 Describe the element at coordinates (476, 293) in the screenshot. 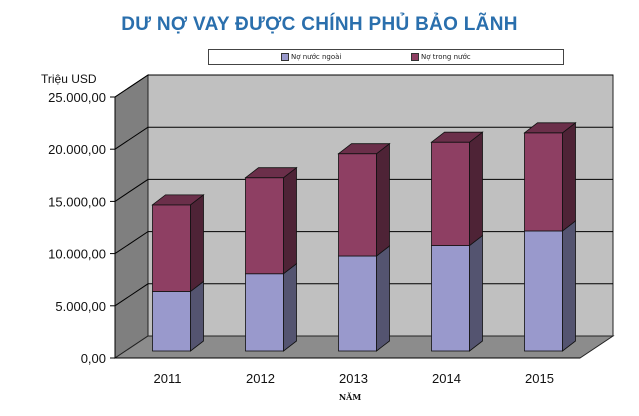

I see `bar-side-foreign-debt-2014` at that location.